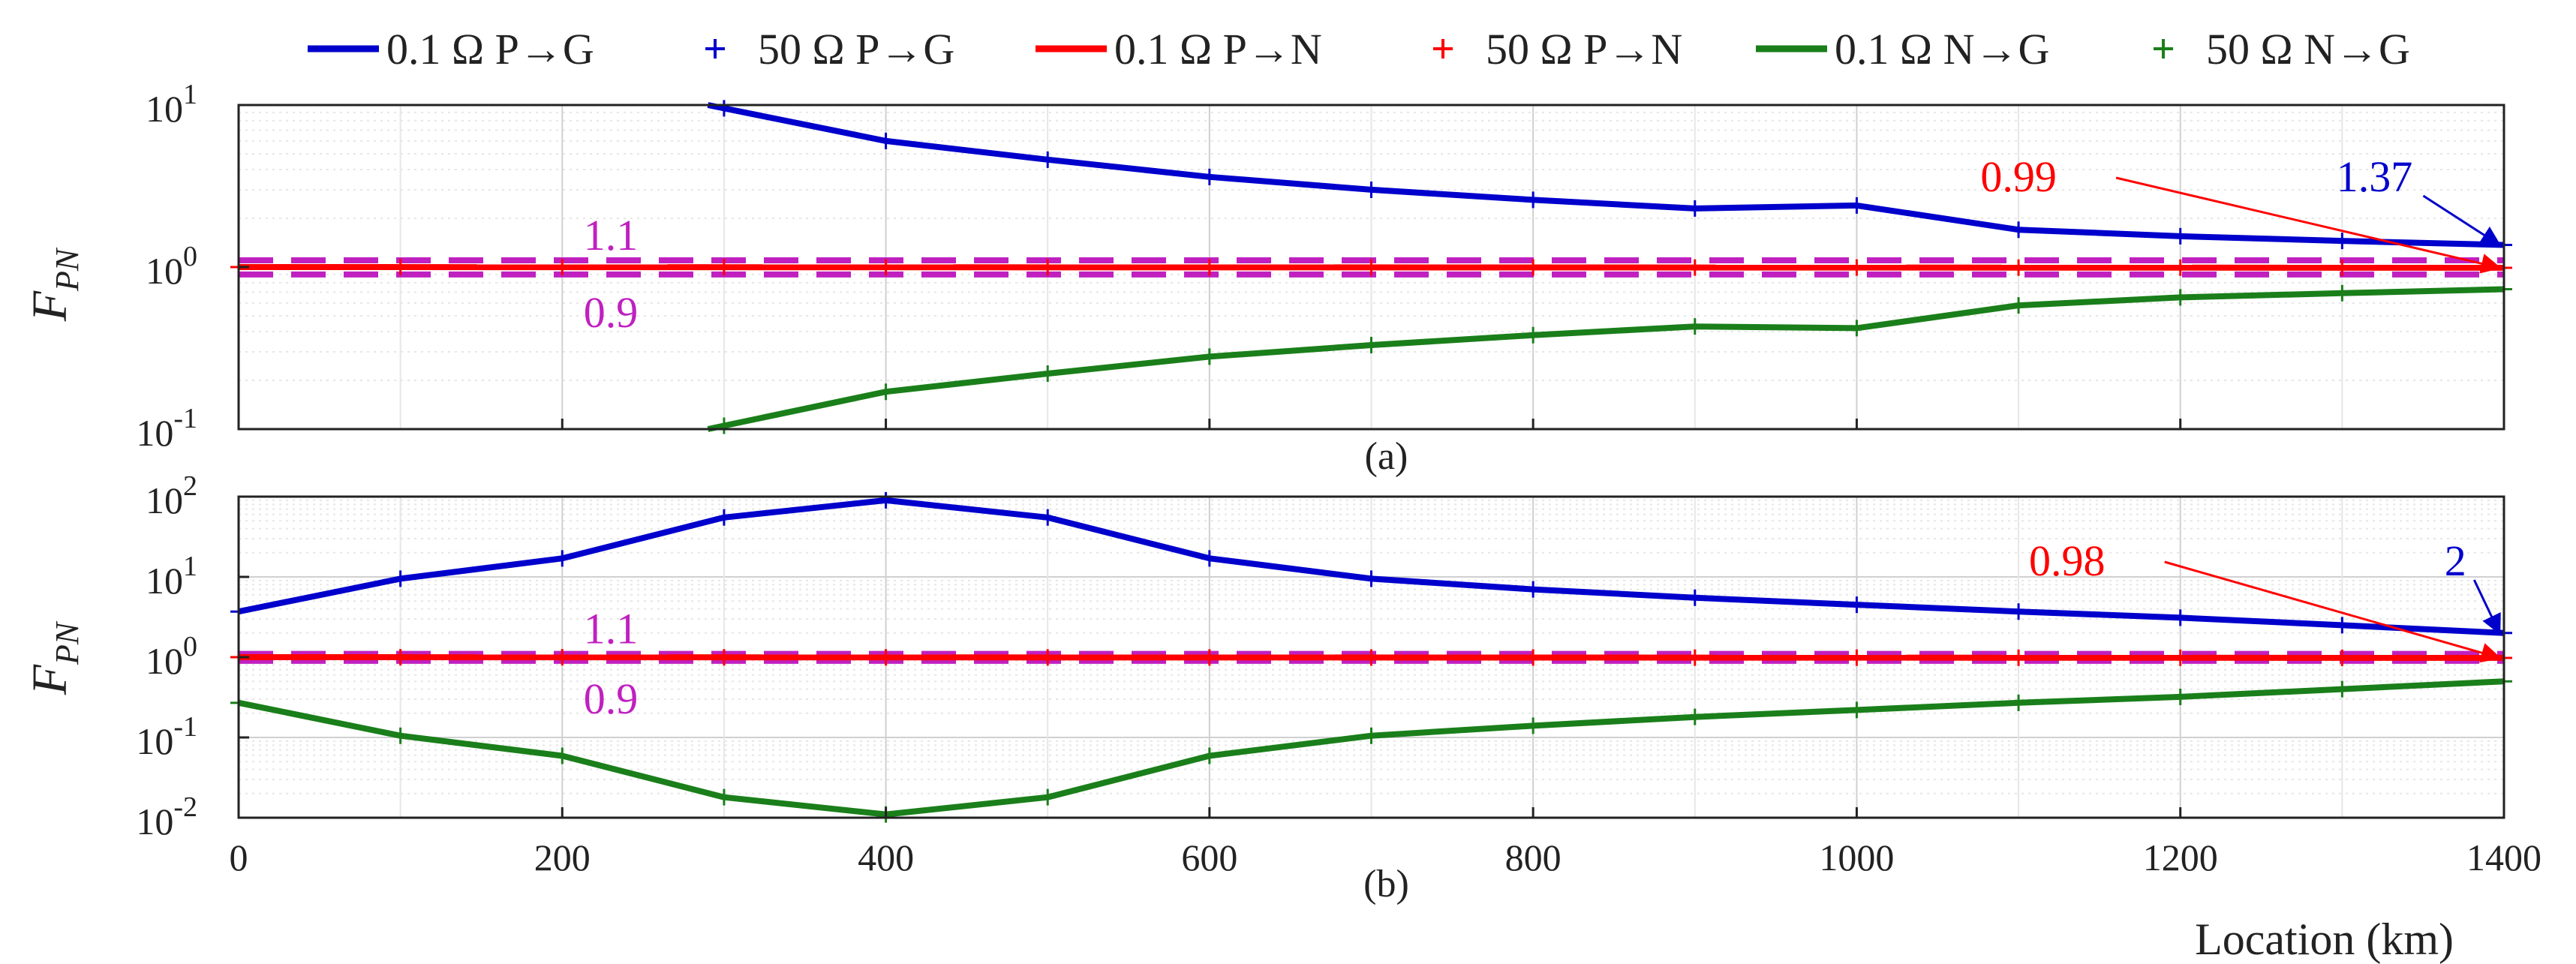 The width and height of the screenshot is (2576, 964). Describe the element at coordinates (490, 49) in the screenshot. I see `legend-label: 0.1 Ω P→G` at that location.